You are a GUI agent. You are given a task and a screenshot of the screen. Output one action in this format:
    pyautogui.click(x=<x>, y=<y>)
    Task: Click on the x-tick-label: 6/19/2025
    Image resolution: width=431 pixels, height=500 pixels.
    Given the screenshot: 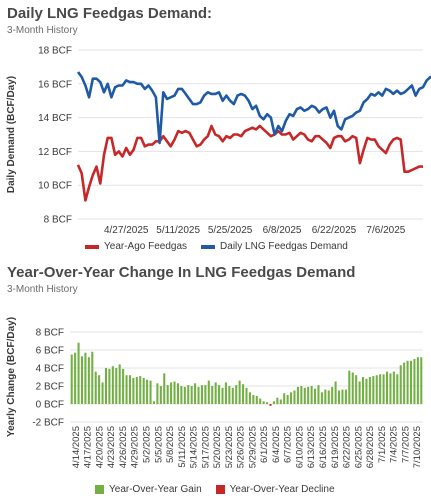 What is the action you would take?
    pyautogui.click(x=335, y=447)
    